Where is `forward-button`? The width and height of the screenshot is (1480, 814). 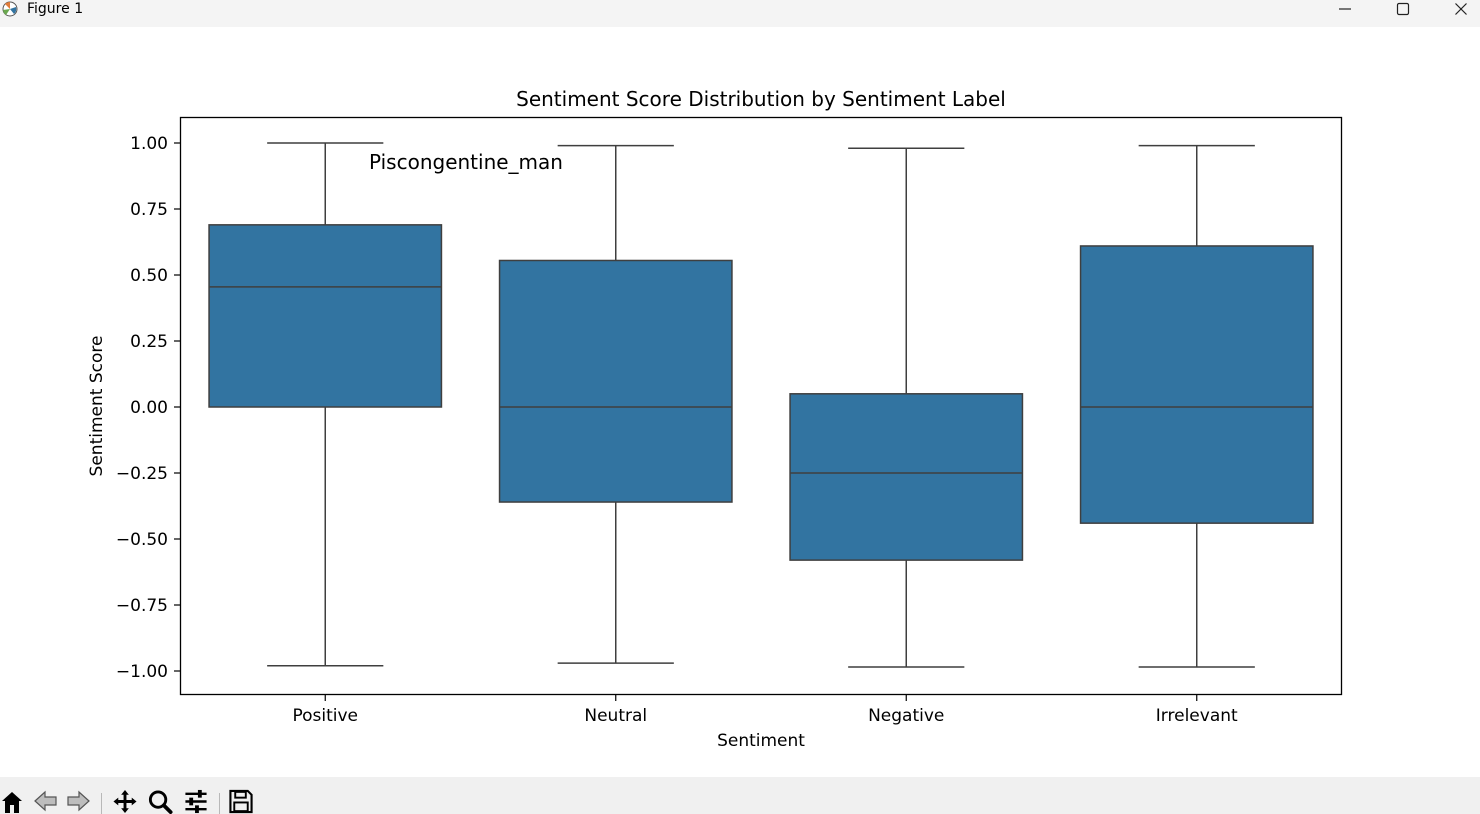 forward-button is located at coordinates (79, 801).